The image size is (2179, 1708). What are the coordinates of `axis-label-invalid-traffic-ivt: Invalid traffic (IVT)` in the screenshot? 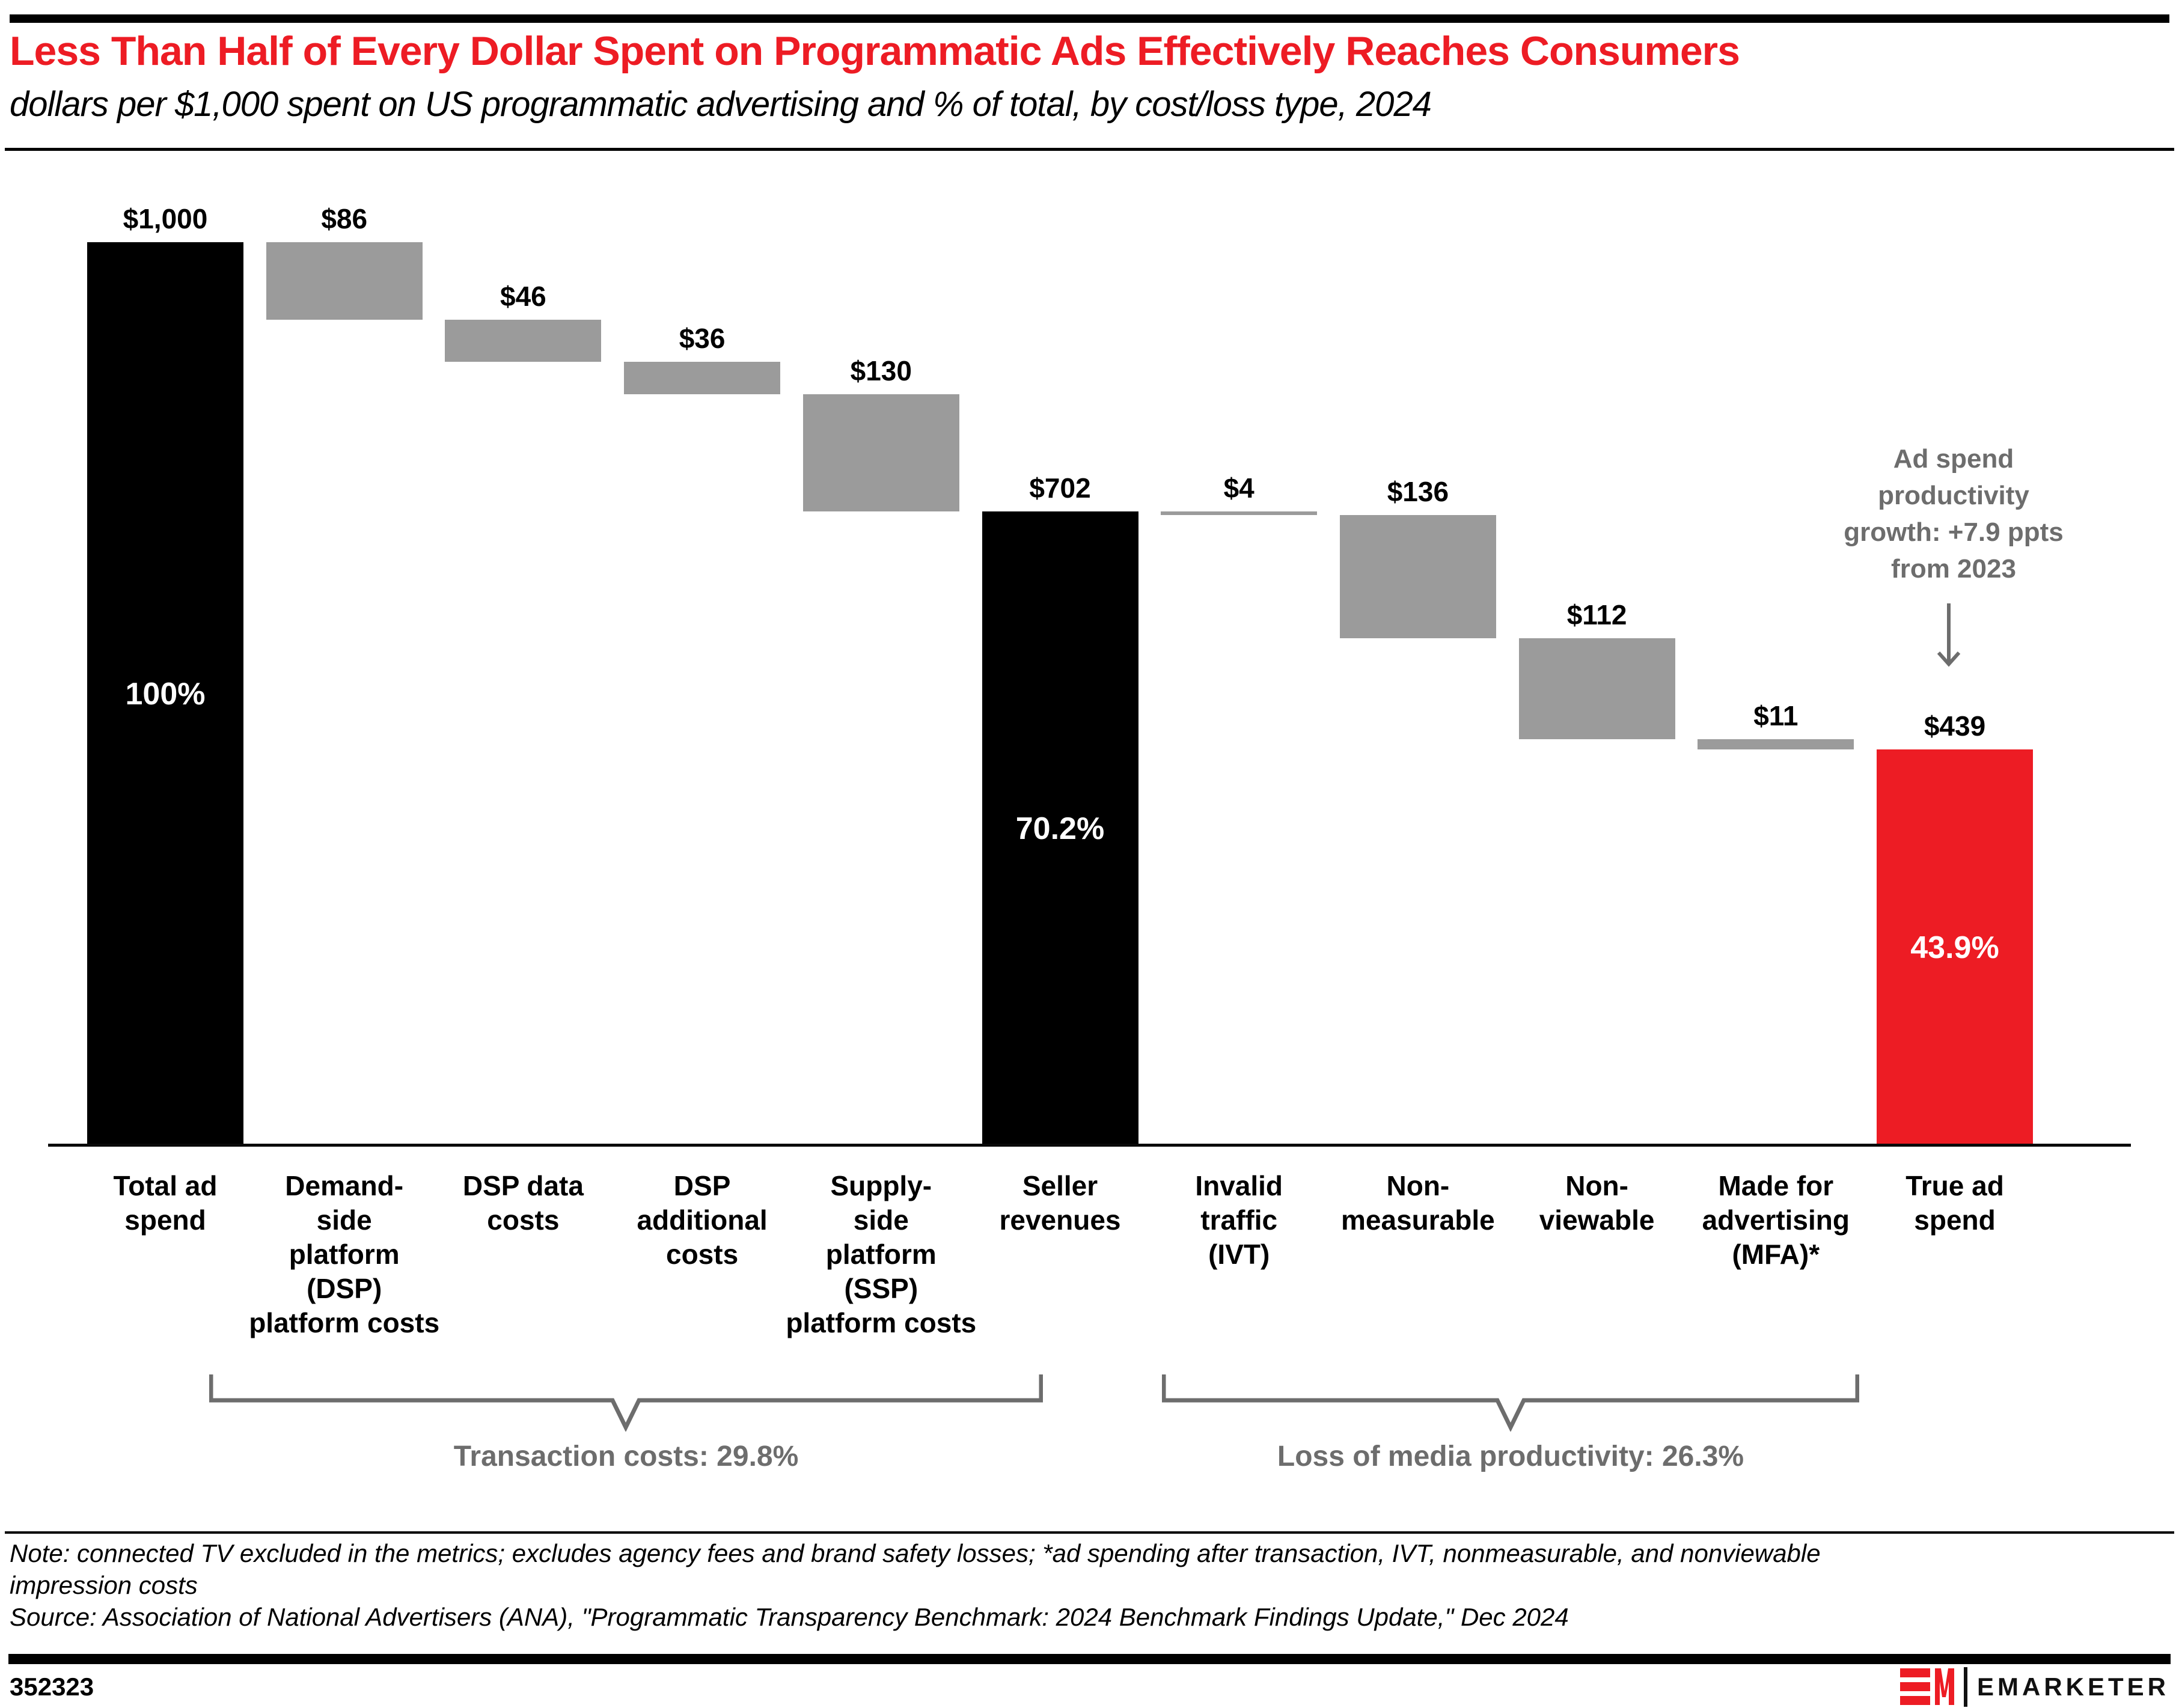 It's located at (1239, 1220).